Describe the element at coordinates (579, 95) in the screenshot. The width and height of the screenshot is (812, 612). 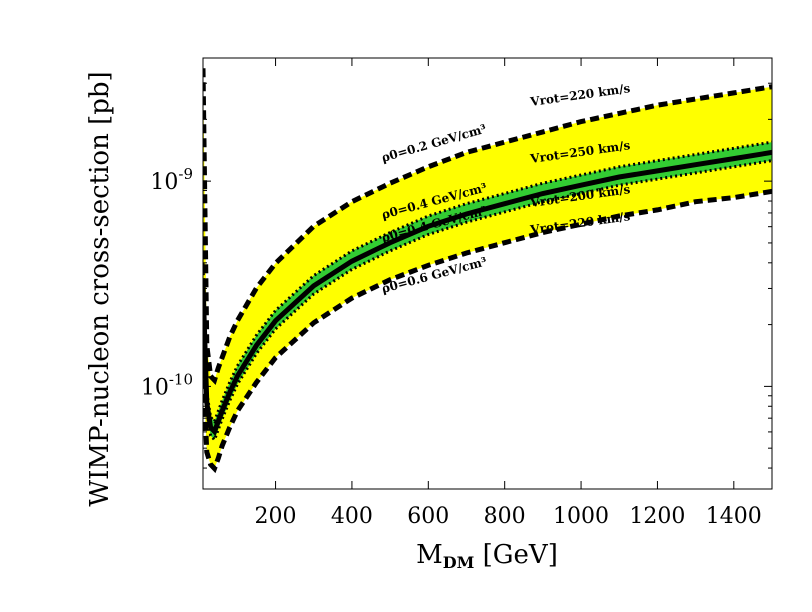
I see `annotation-vrot220a: Vrot=220 km/s` at that location.